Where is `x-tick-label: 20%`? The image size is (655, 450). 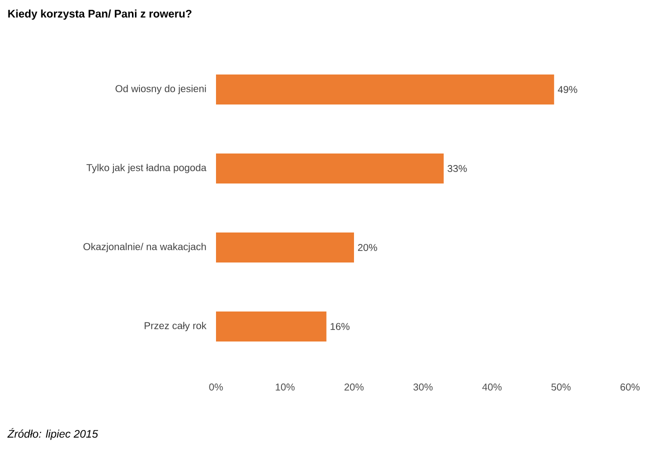
x-tick-label: 20% is located at coordinates (354, 387).